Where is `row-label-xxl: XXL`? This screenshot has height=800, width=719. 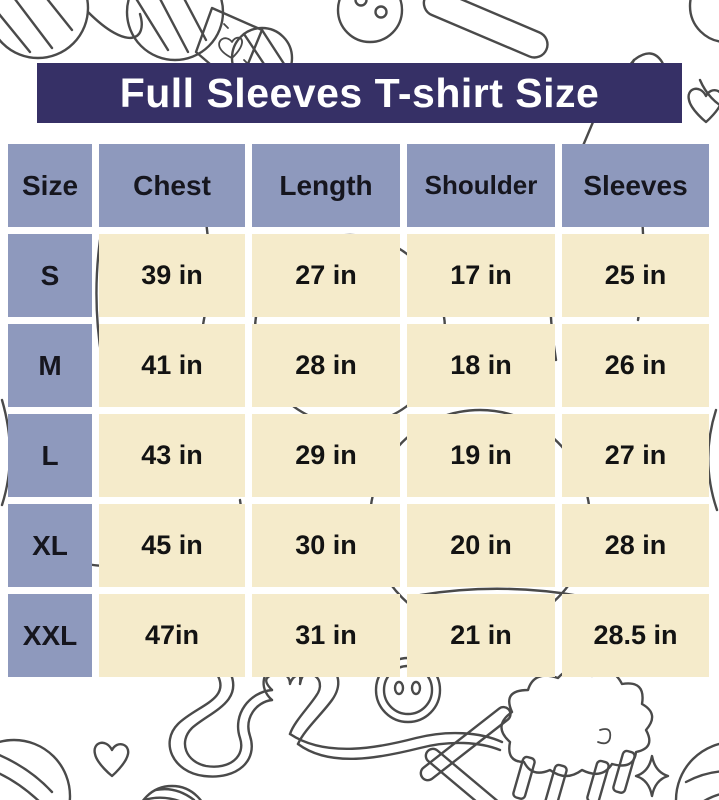 row-label-xxl: XXL is located at coordinates (50, 635).